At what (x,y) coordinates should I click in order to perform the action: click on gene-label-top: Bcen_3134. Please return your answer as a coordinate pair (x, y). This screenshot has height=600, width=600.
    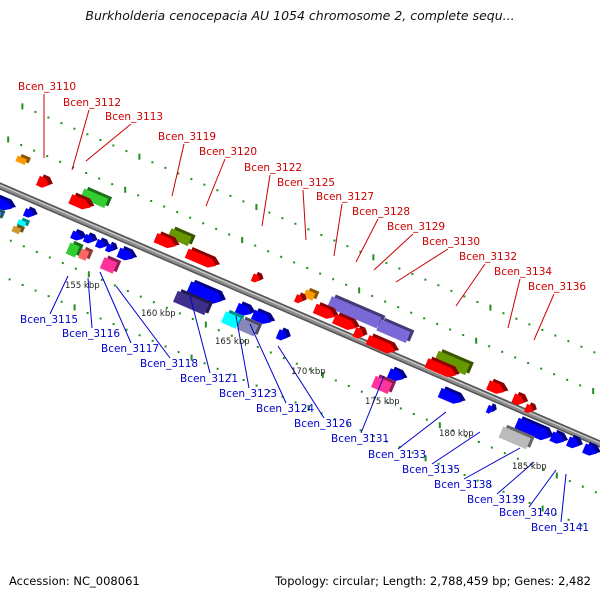
    Looking at the image, I should click on (523, 272).